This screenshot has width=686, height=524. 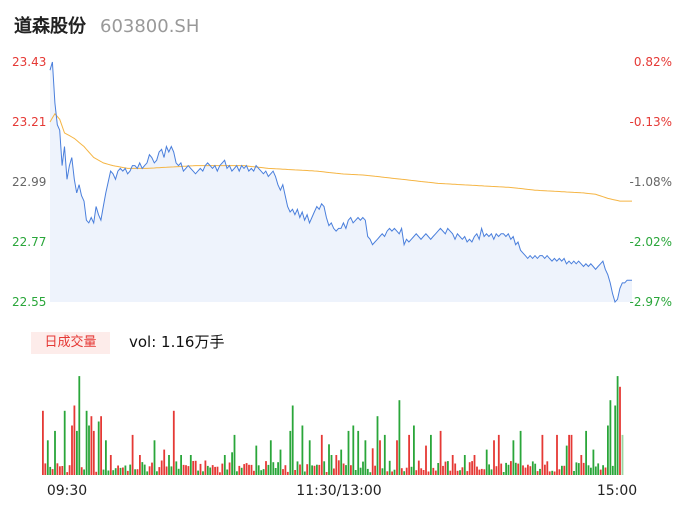 I want to click on percent-tick-label: -1.08%, so click(x=651, y=182).